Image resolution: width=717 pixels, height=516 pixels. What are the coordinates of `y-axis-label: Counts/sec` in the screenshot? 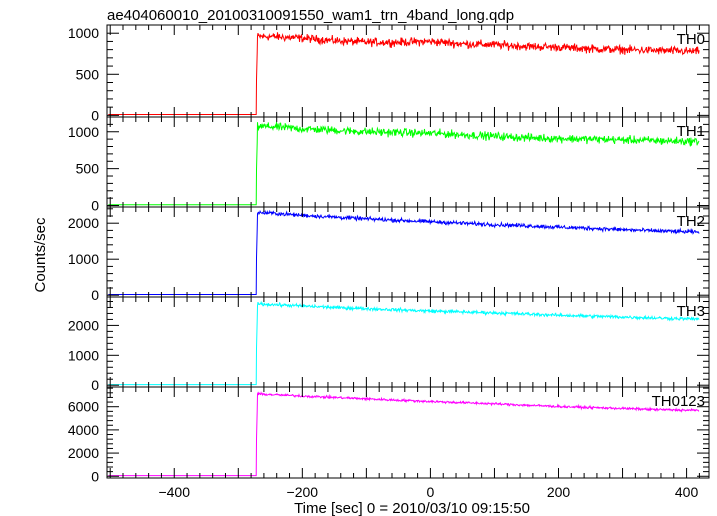 It's located at (40, 255).